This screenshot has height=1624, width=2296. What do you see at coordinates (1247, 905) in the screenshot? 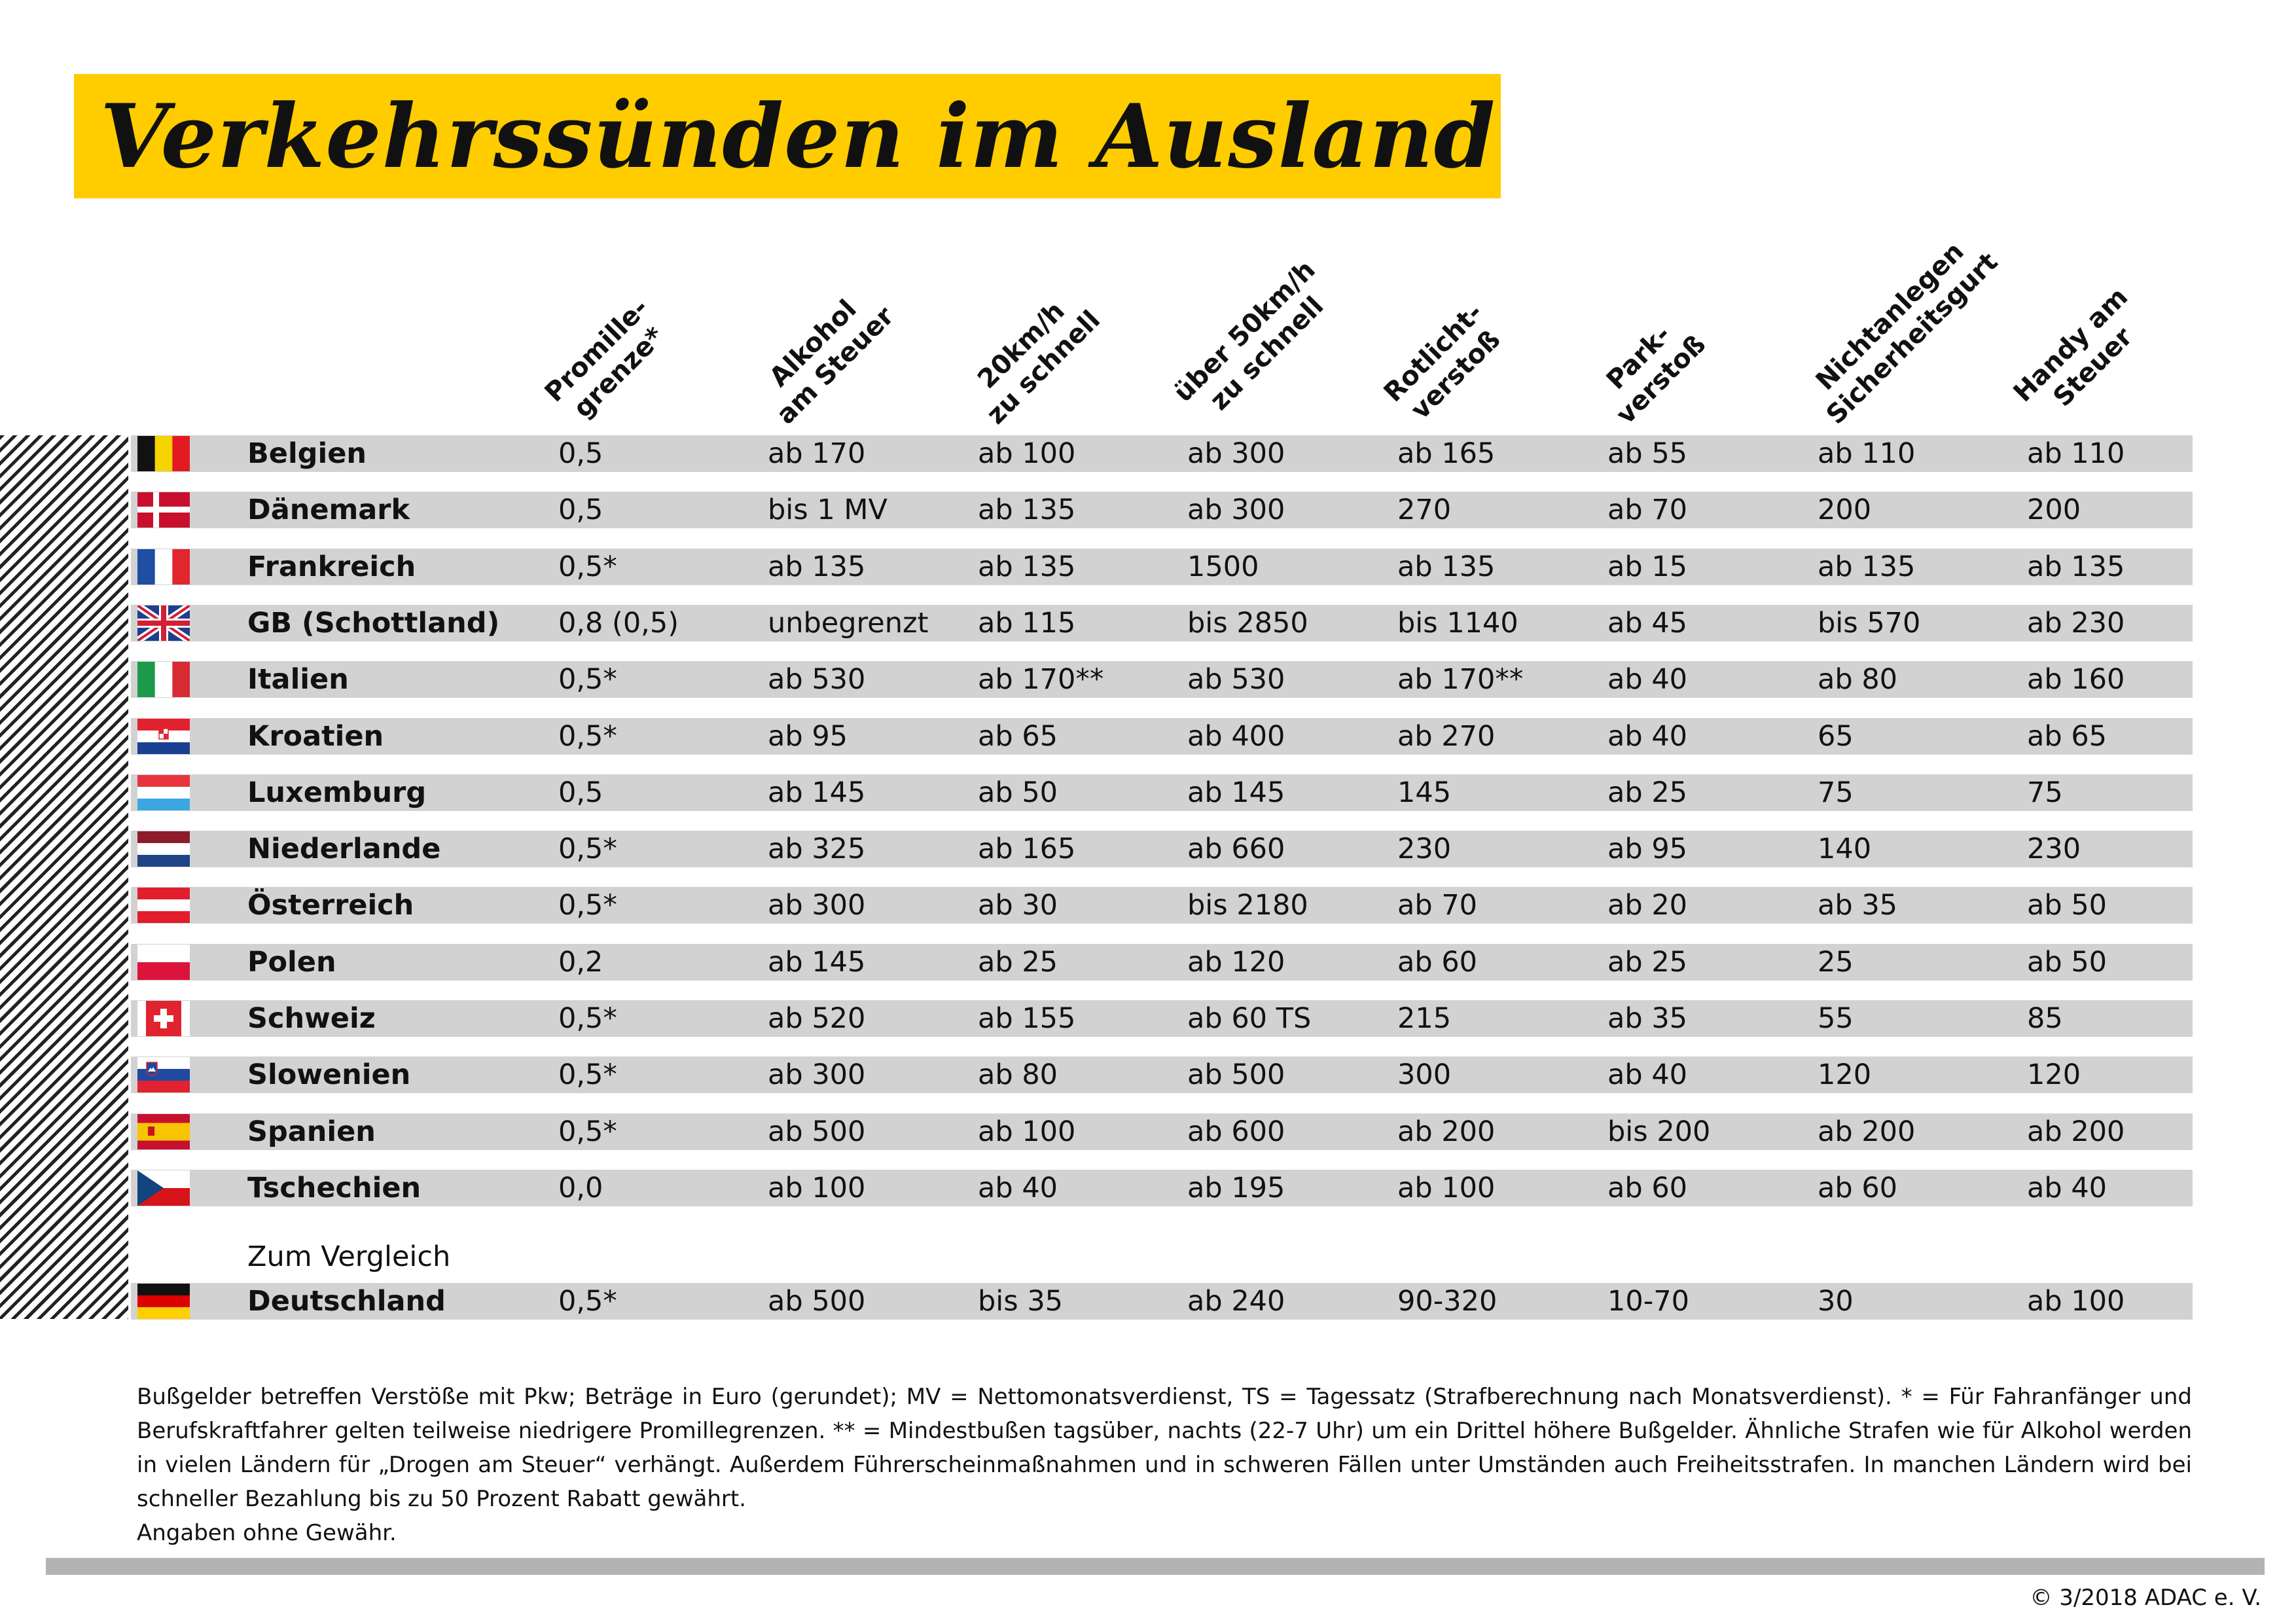
I see `fine-value: bis 2180` at bounding box center [1247, 905].